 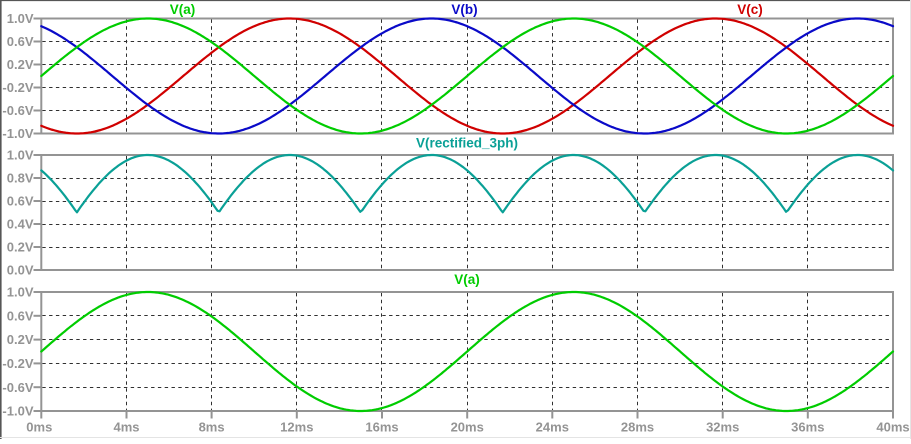 I want to click on svg-text: 8ms, so click(x=212, y=427).